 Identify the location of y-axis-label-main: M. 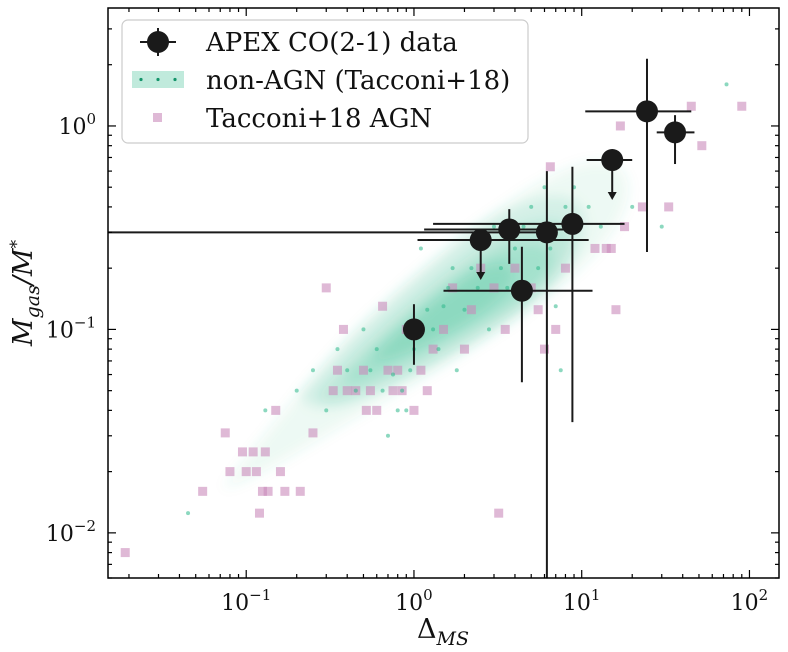
(23, 332).